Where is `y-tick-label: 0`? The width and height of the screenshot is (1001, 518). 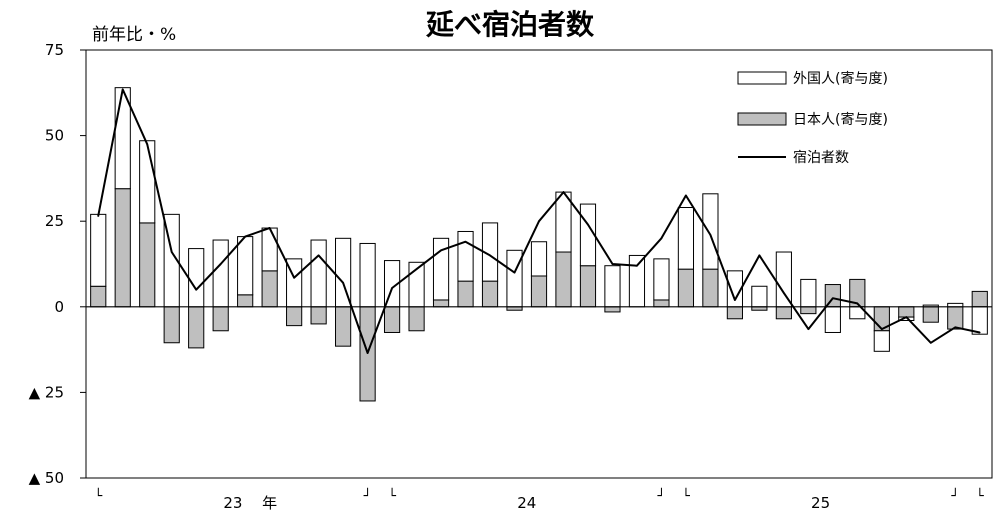
y-tick-label: 0 is located at coordinates (59, 307).